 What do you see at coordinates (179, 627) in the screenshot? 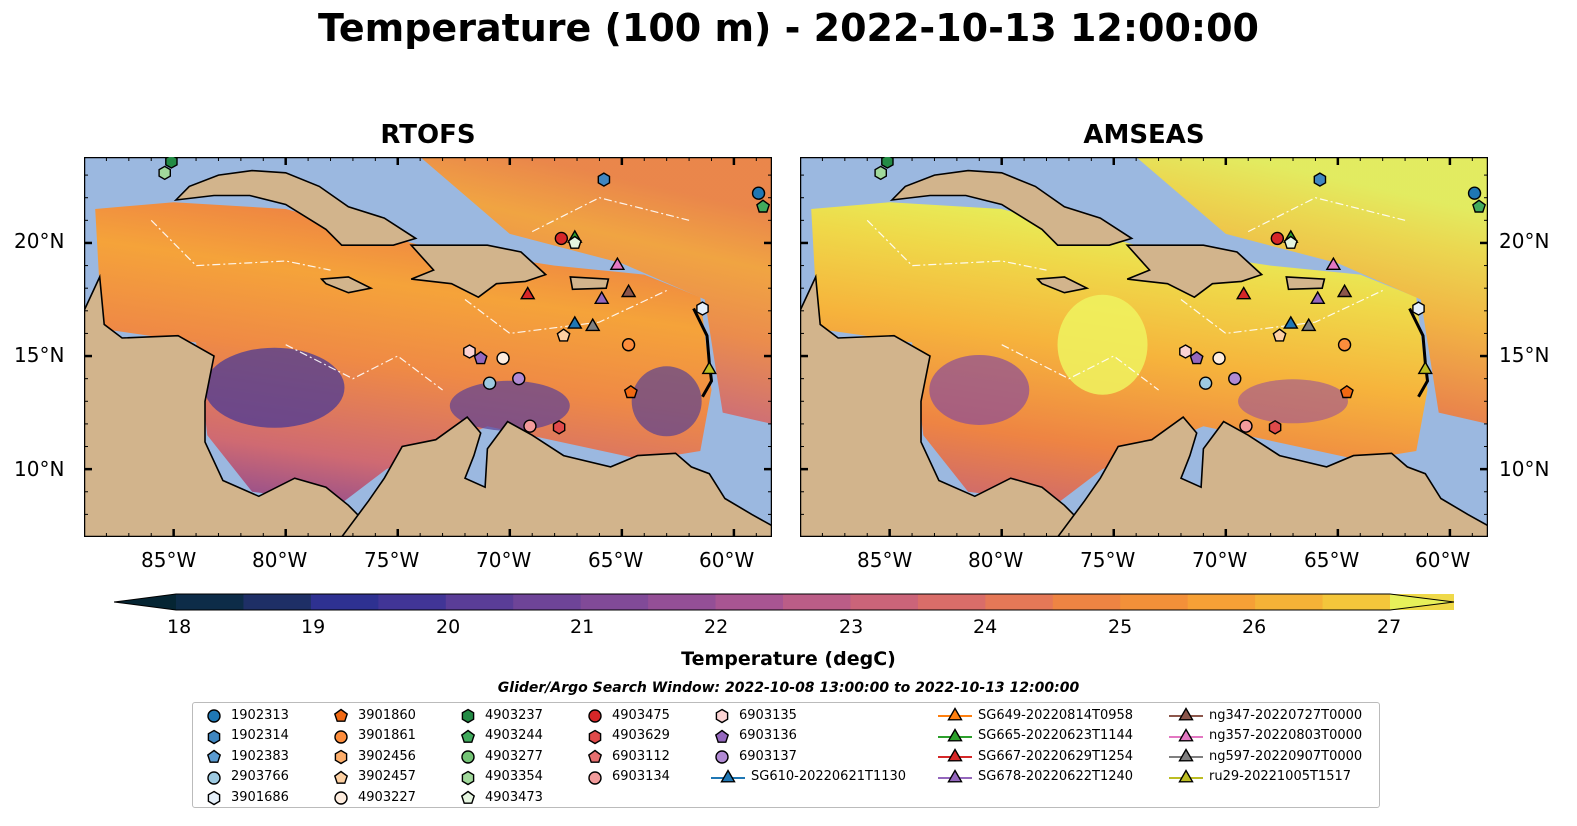
I see `colorbar-tick-18: 18` at bounding box center [179, 627].